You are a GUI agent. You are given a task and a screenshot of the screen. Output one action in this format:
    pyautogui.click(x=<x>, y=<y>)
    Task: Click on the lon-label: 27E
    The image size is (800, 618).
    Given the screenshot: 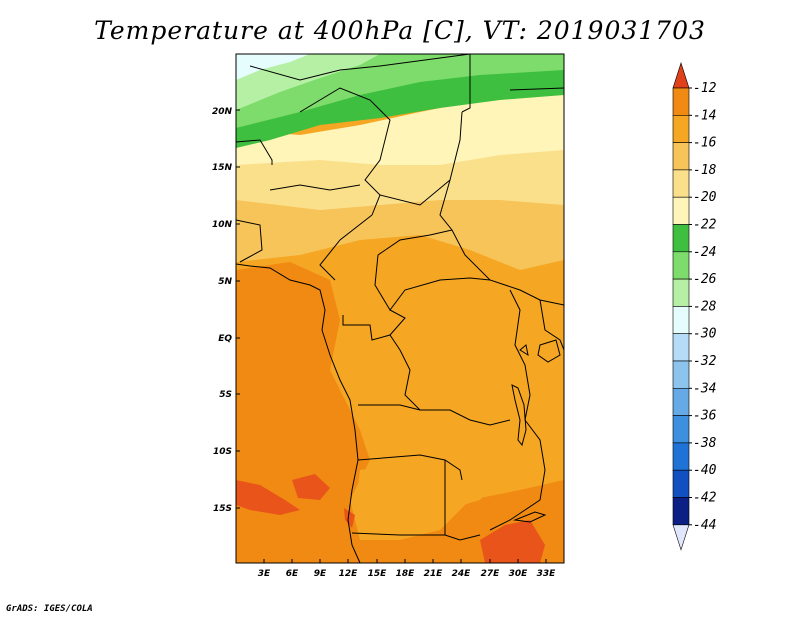 What is the action you would take?
    pyautogui.click(x=491, y=574)
    